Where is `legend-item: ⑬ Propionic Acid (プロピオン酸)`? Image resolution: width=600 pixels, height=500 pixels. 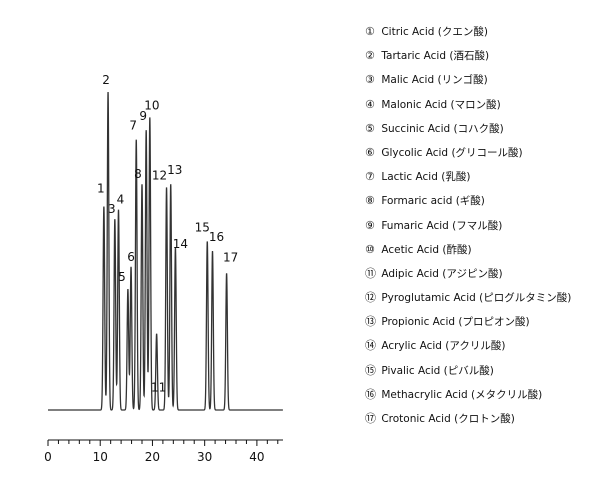
legend-item: ⑬ Propionic Acid (プロピオン酸) is located at coordinates (481, 322).